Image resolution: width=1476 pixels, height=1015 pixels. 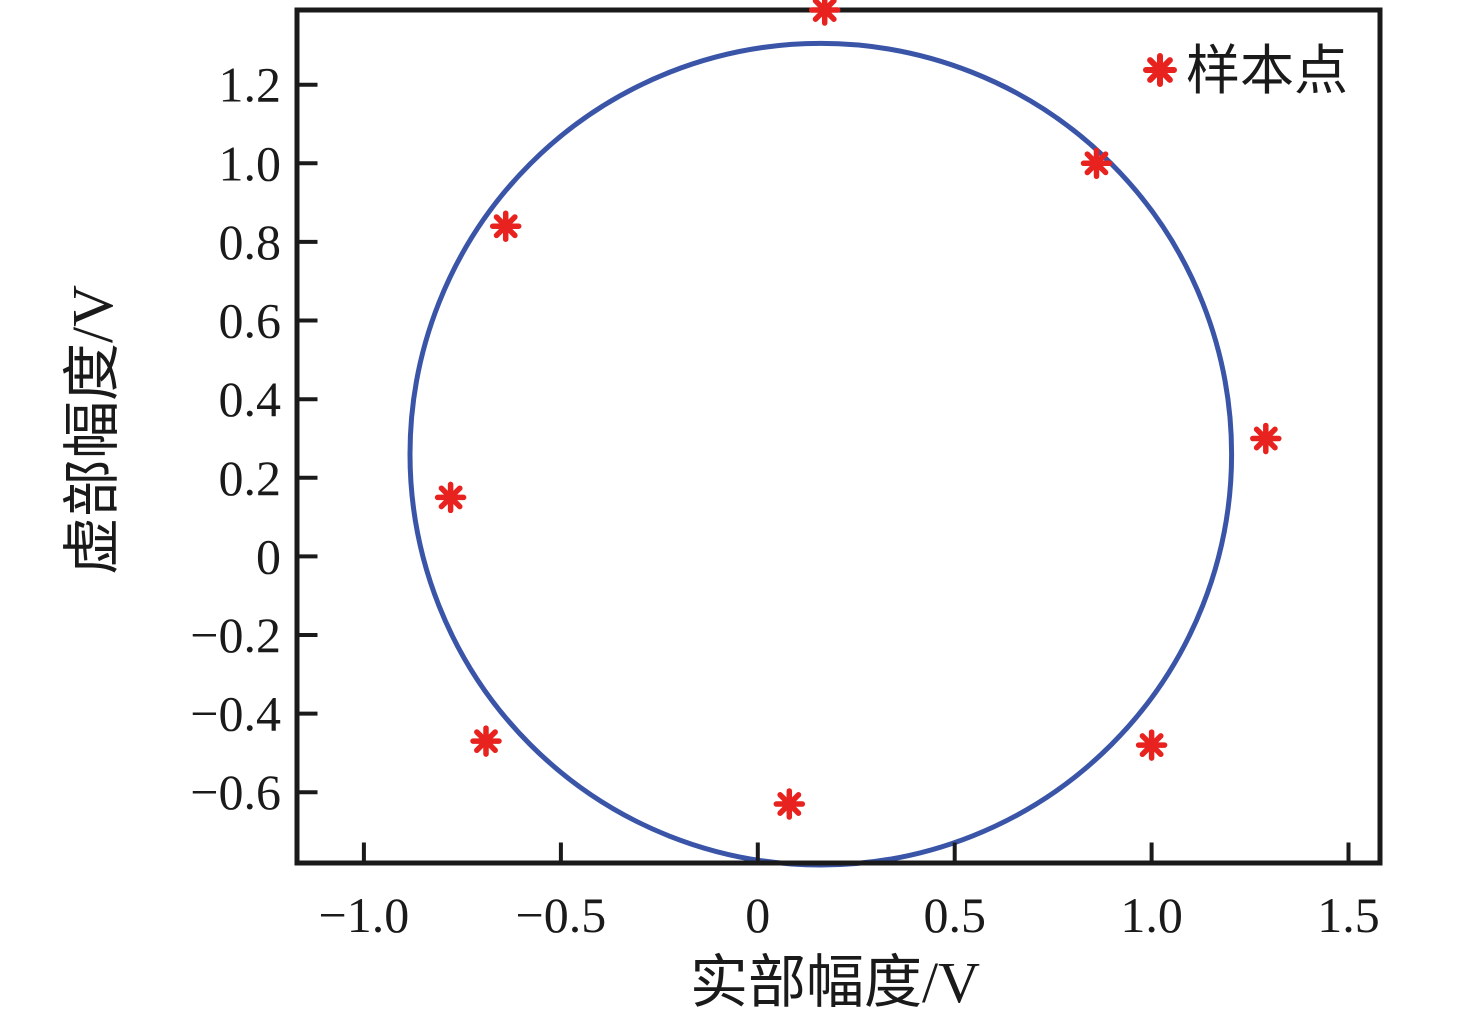 I want to click on y-tick-label: 0, so click(x=268, y=556).